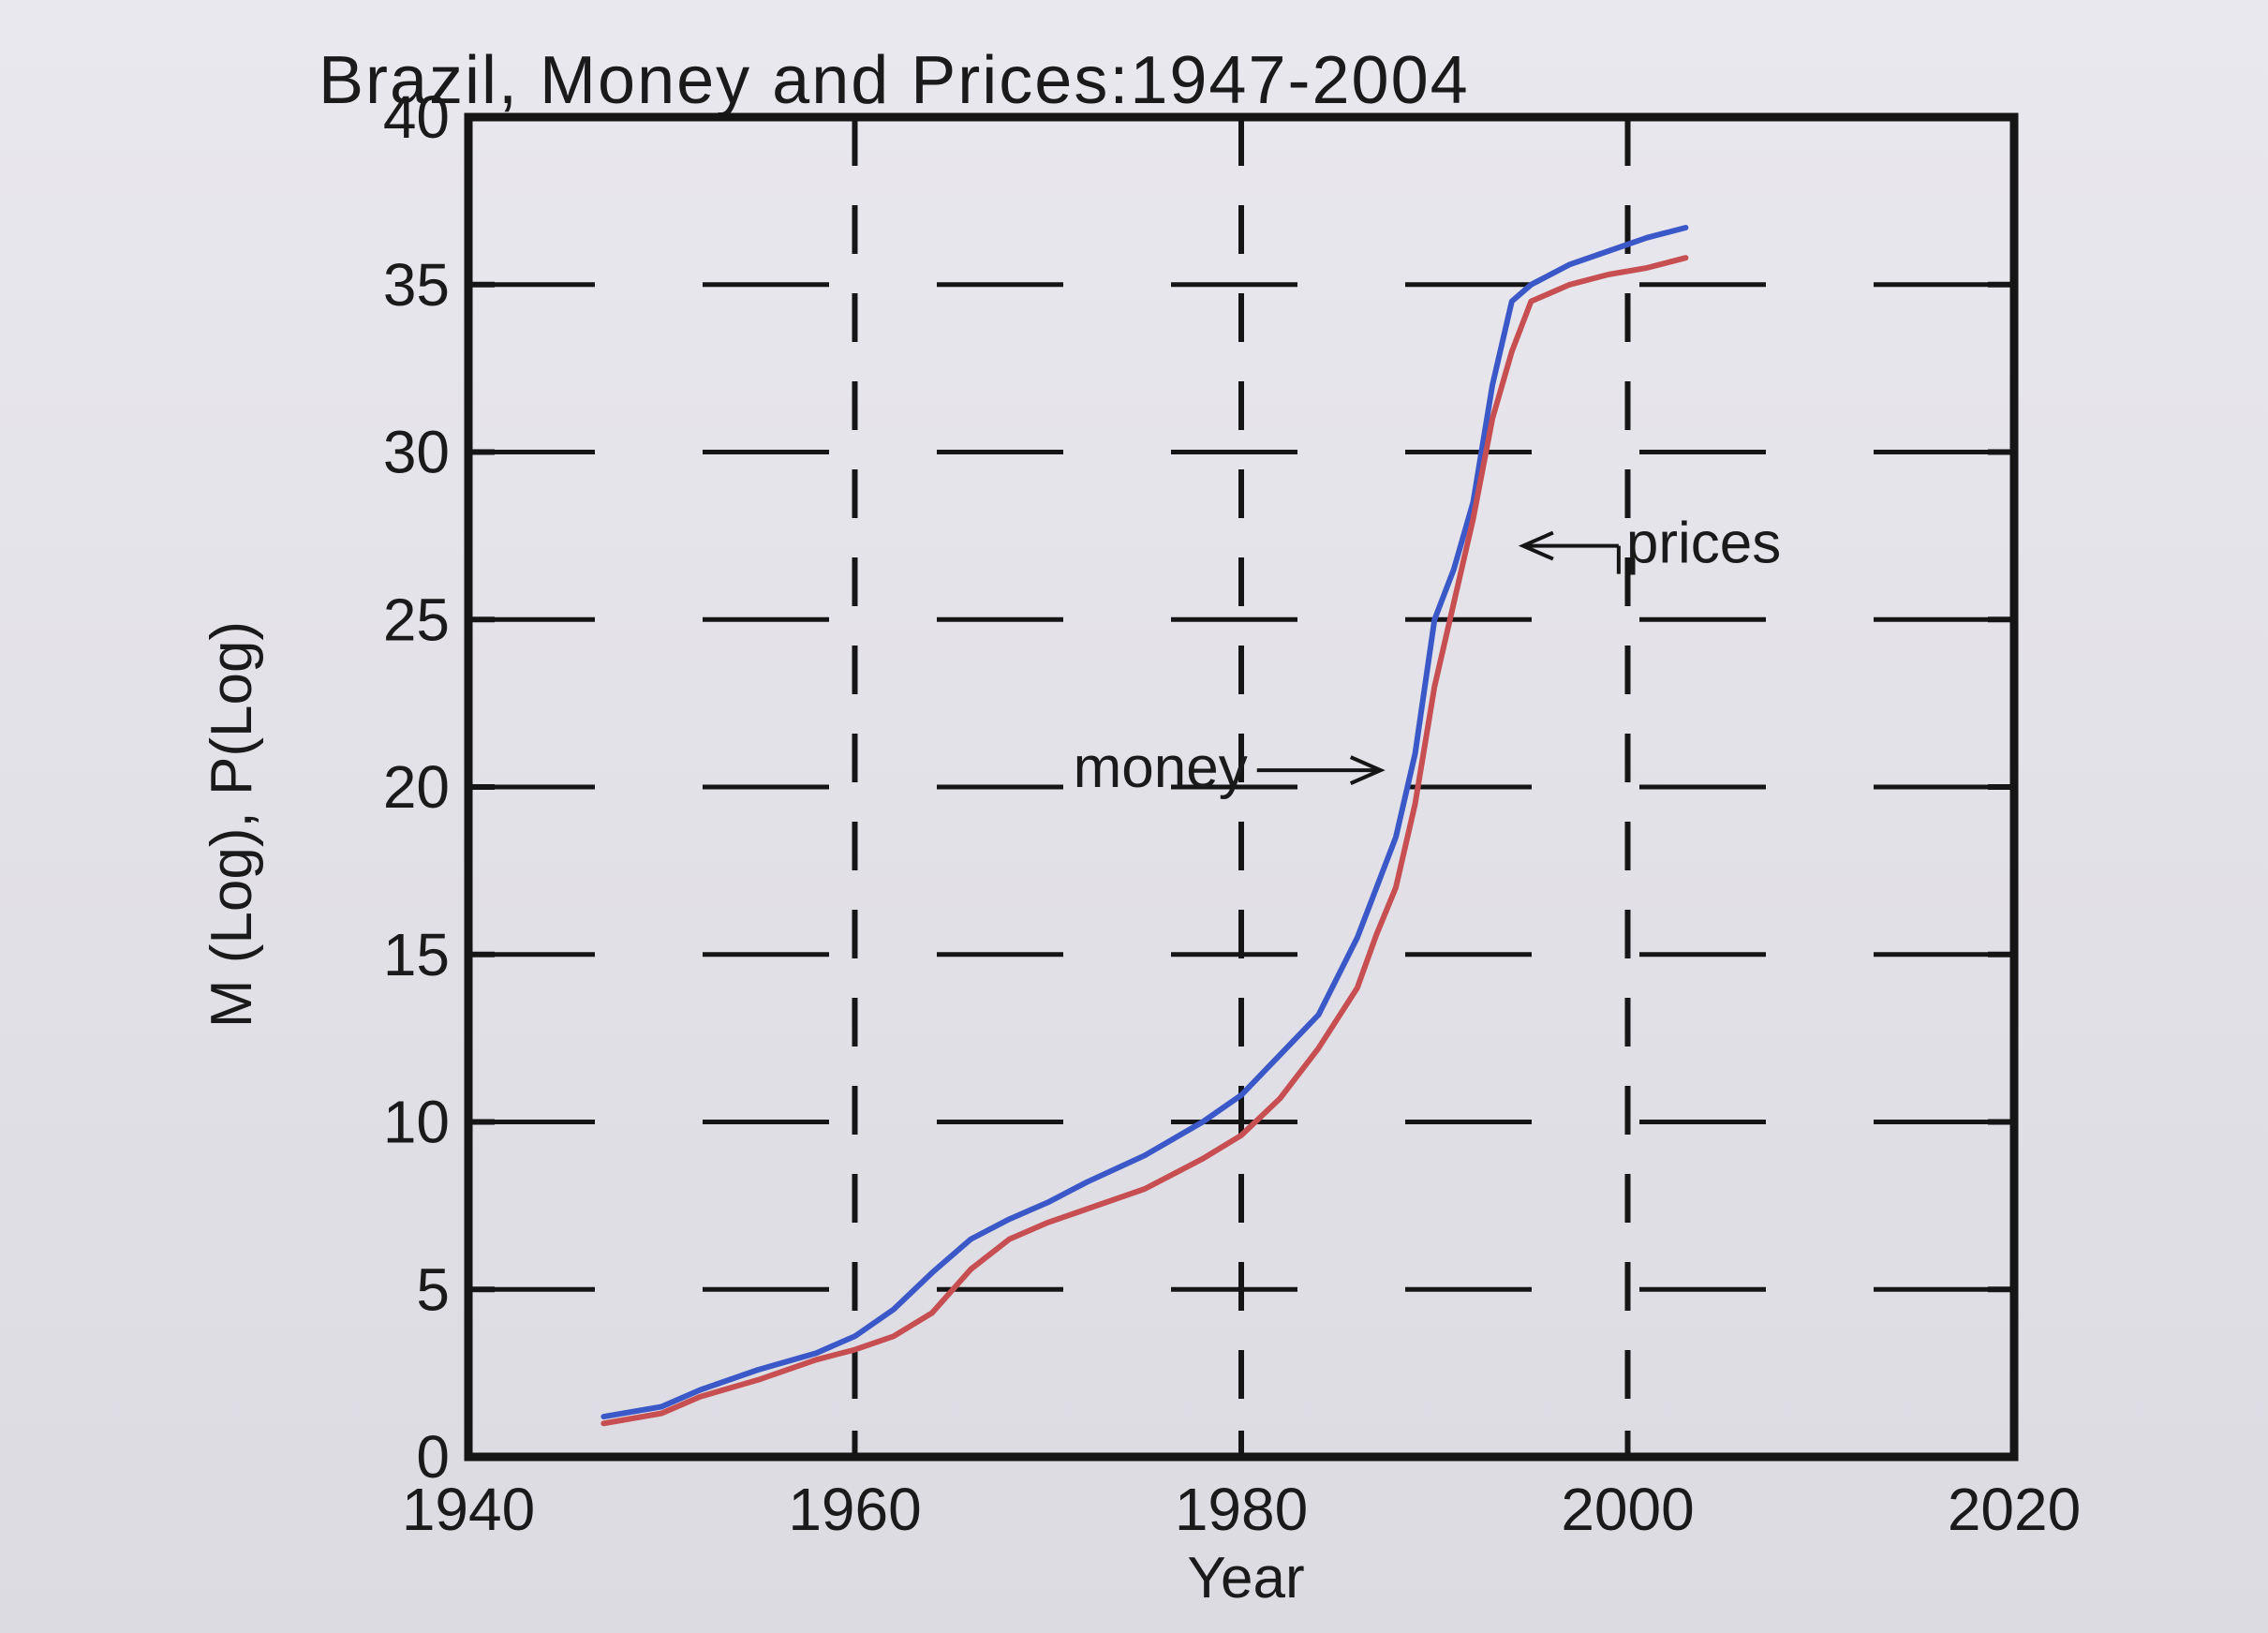 Image resolution: width=2268 pixels, height=1633 pixels. Describe the element at coordinates (1428, 656) in the screenshot. I see `annotation-layer: money prices` at that location.